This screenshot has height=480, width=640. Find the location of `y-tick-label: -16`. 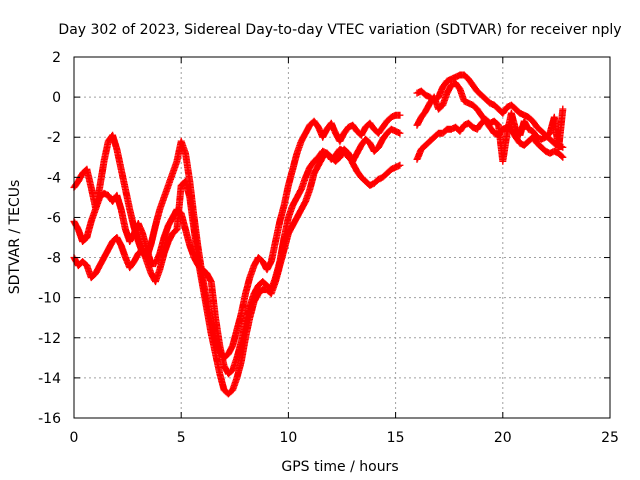

y-tick-label: -16 is located at coordinates (49, 419).